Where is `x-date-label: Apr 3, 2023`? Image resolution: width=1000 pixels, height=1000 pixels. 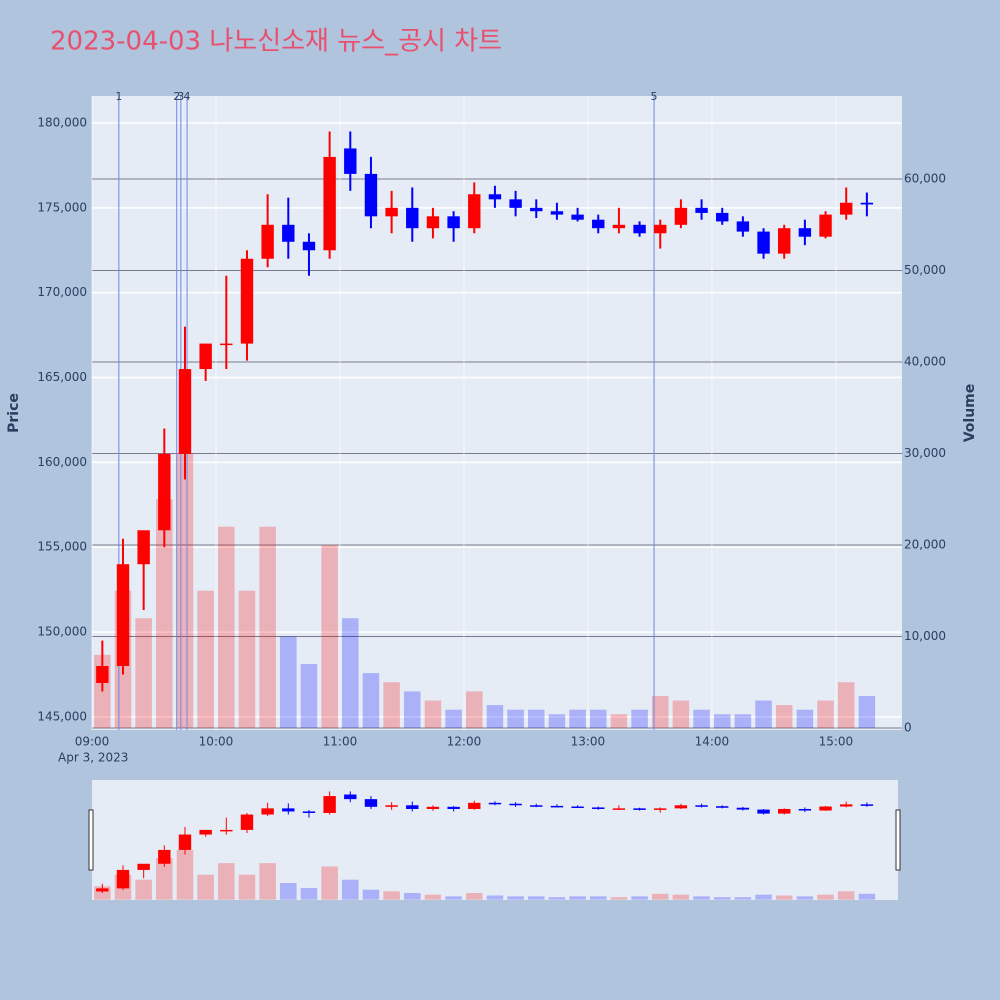 x-date-label: Apr 3, 2023 is located at coordinates (93, 758).